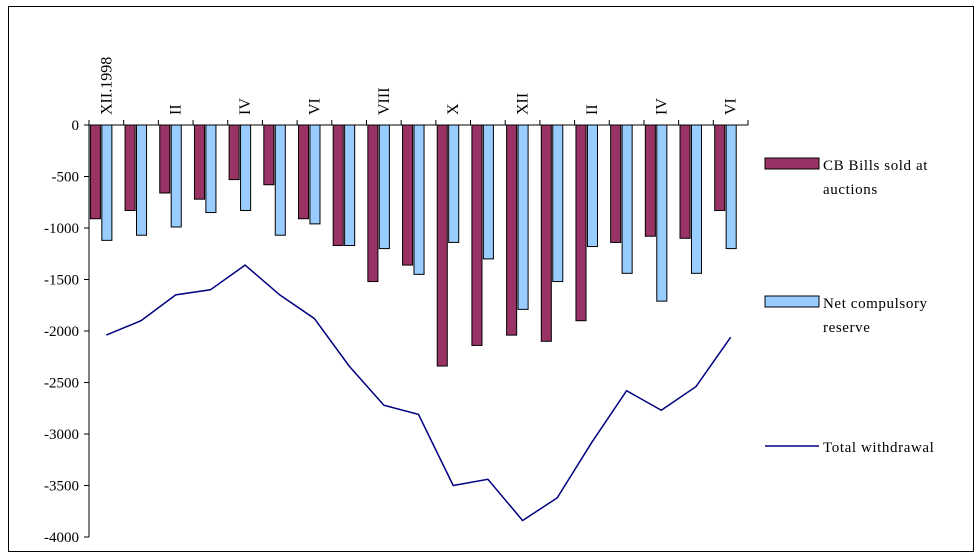 The width and height of the screenshot is (978, 556). Describe the element at coordinates (875, 304) in the screenshot. I see `legend-label: Net compulsory` at that location.